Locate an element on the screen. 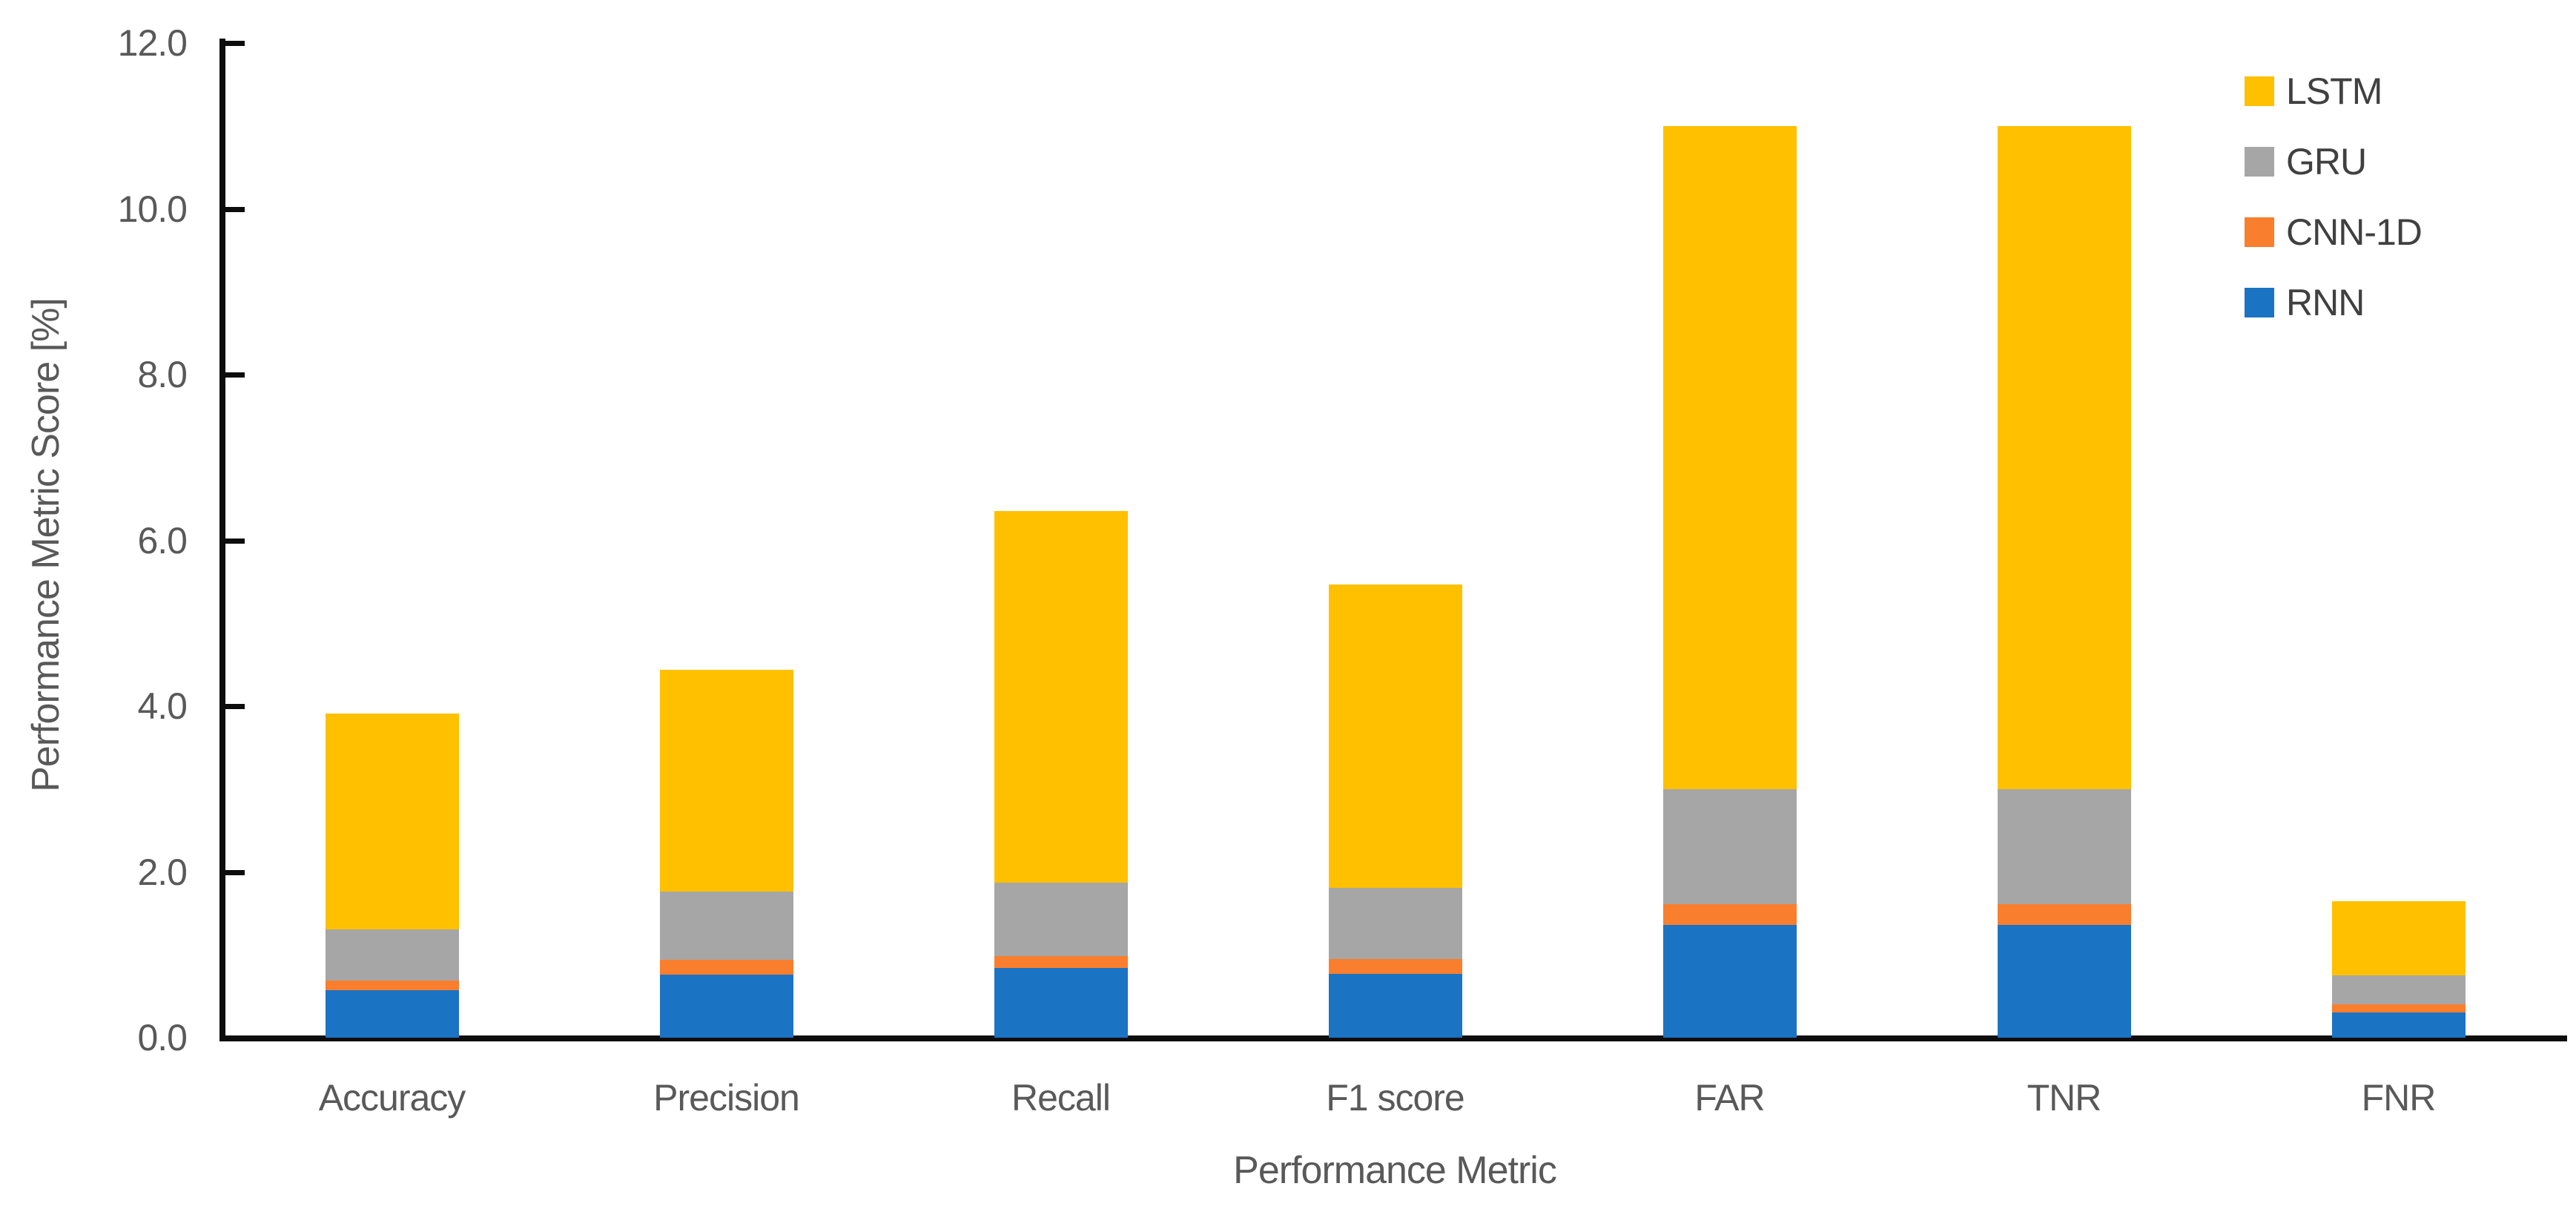 The width and height of the screenshot is (2576, 1212). bar-fnr is located at coordinates (2398, 969).